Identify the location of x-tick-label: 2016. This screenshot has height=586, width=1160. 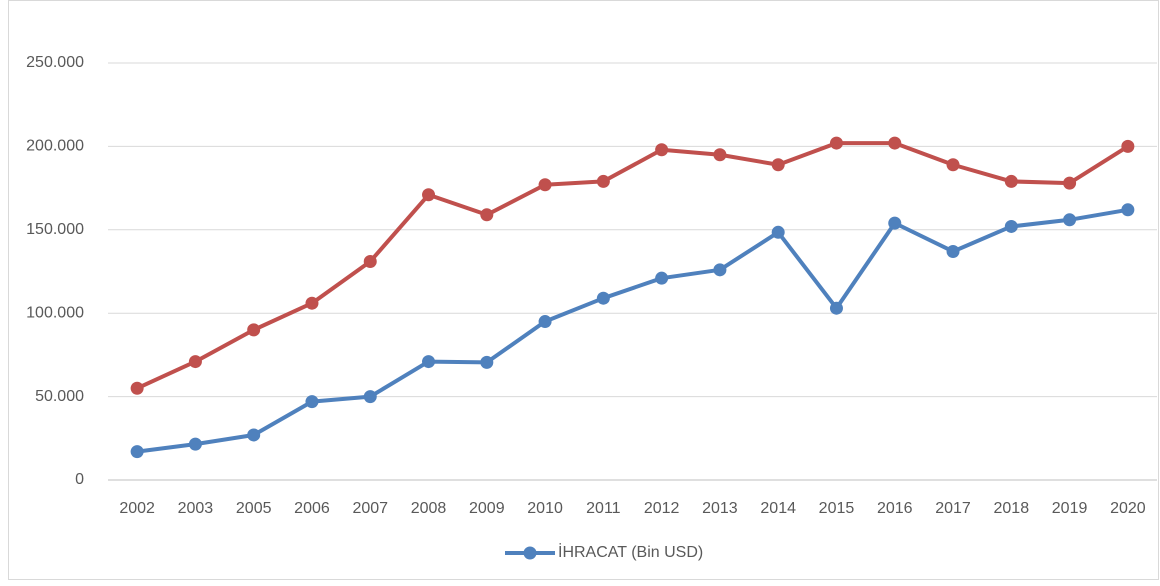
(895, 508).